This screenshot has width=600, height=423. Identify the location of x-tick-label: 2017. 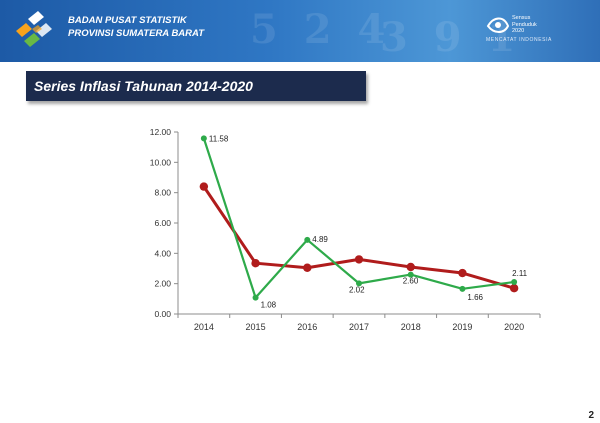
(359, 327).